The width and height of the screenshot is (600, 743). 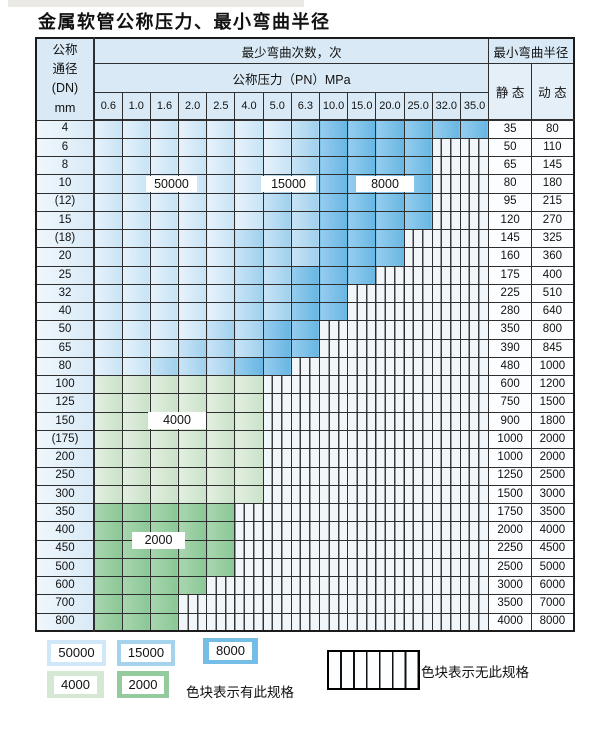 What do you see at coordinates (553, 202) in the screenshot?
I see `dynamic-radius-value: 215` at bounding box center [553, 202].